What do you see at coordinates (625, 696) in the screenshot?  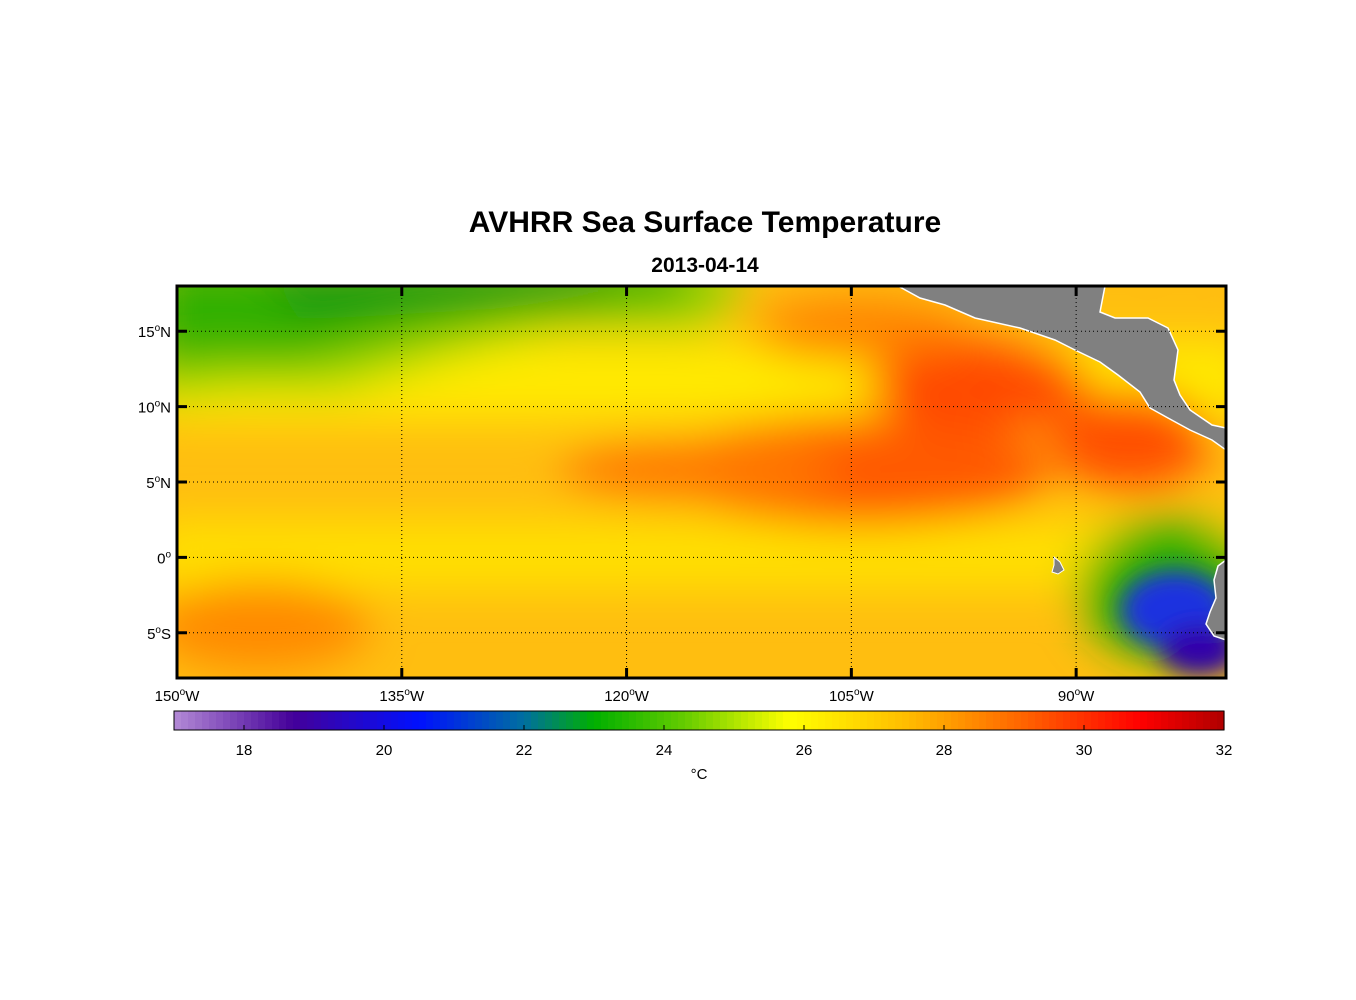 I see `longitude-labels: 150oW 135oW 120oW 105oW 90oW` at bounding box center [625, 696].